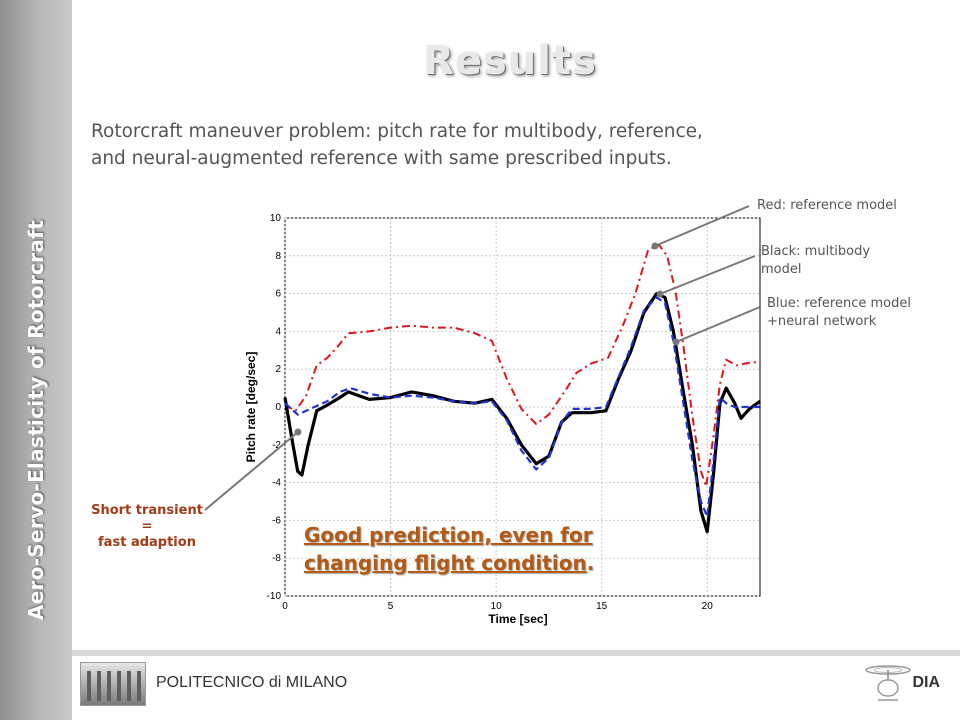 Image resolution: width=960 pixels, height=726 pixels. What do you see at coordinates (839, 303) in the screenshot?
I see `blue-series-label-line-1: Blue: reference model` at bounding box center [839, 303].